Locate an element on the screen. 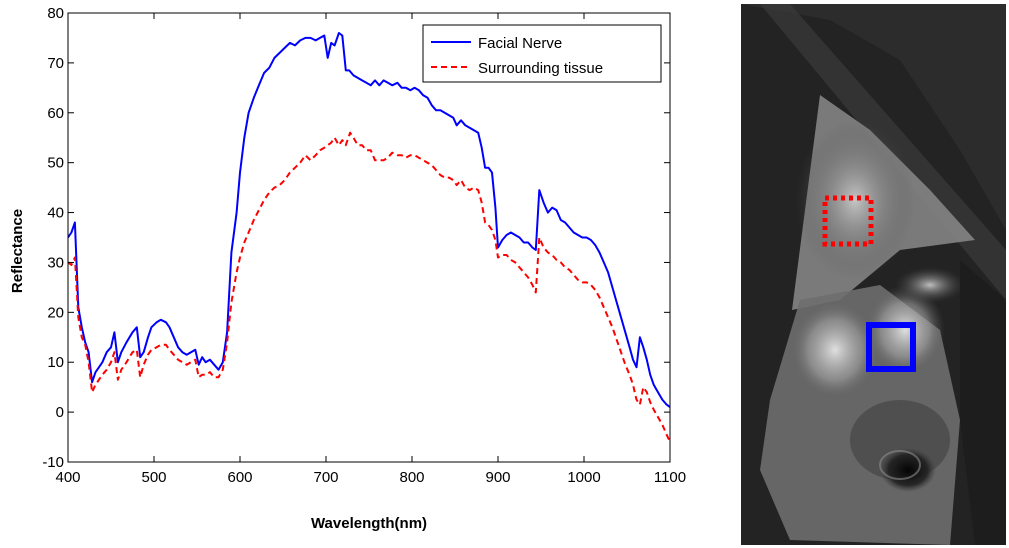  surrounding-tissue-roi-marker is located at coordinates (848, 221).